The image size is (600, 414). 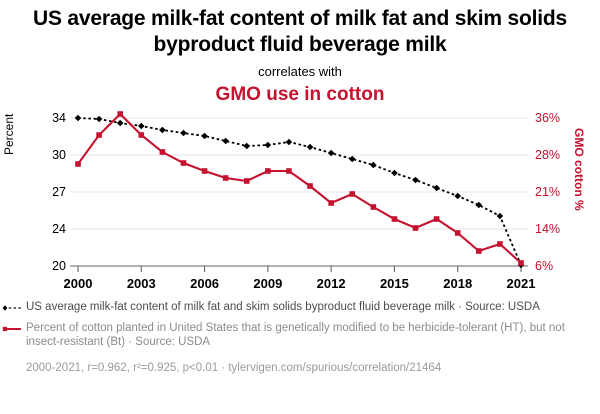 What do you see at coordinates (11, 308) in the screenshot?
I see `legend-marker-dotted-icon` at bounding box center [11, 308].